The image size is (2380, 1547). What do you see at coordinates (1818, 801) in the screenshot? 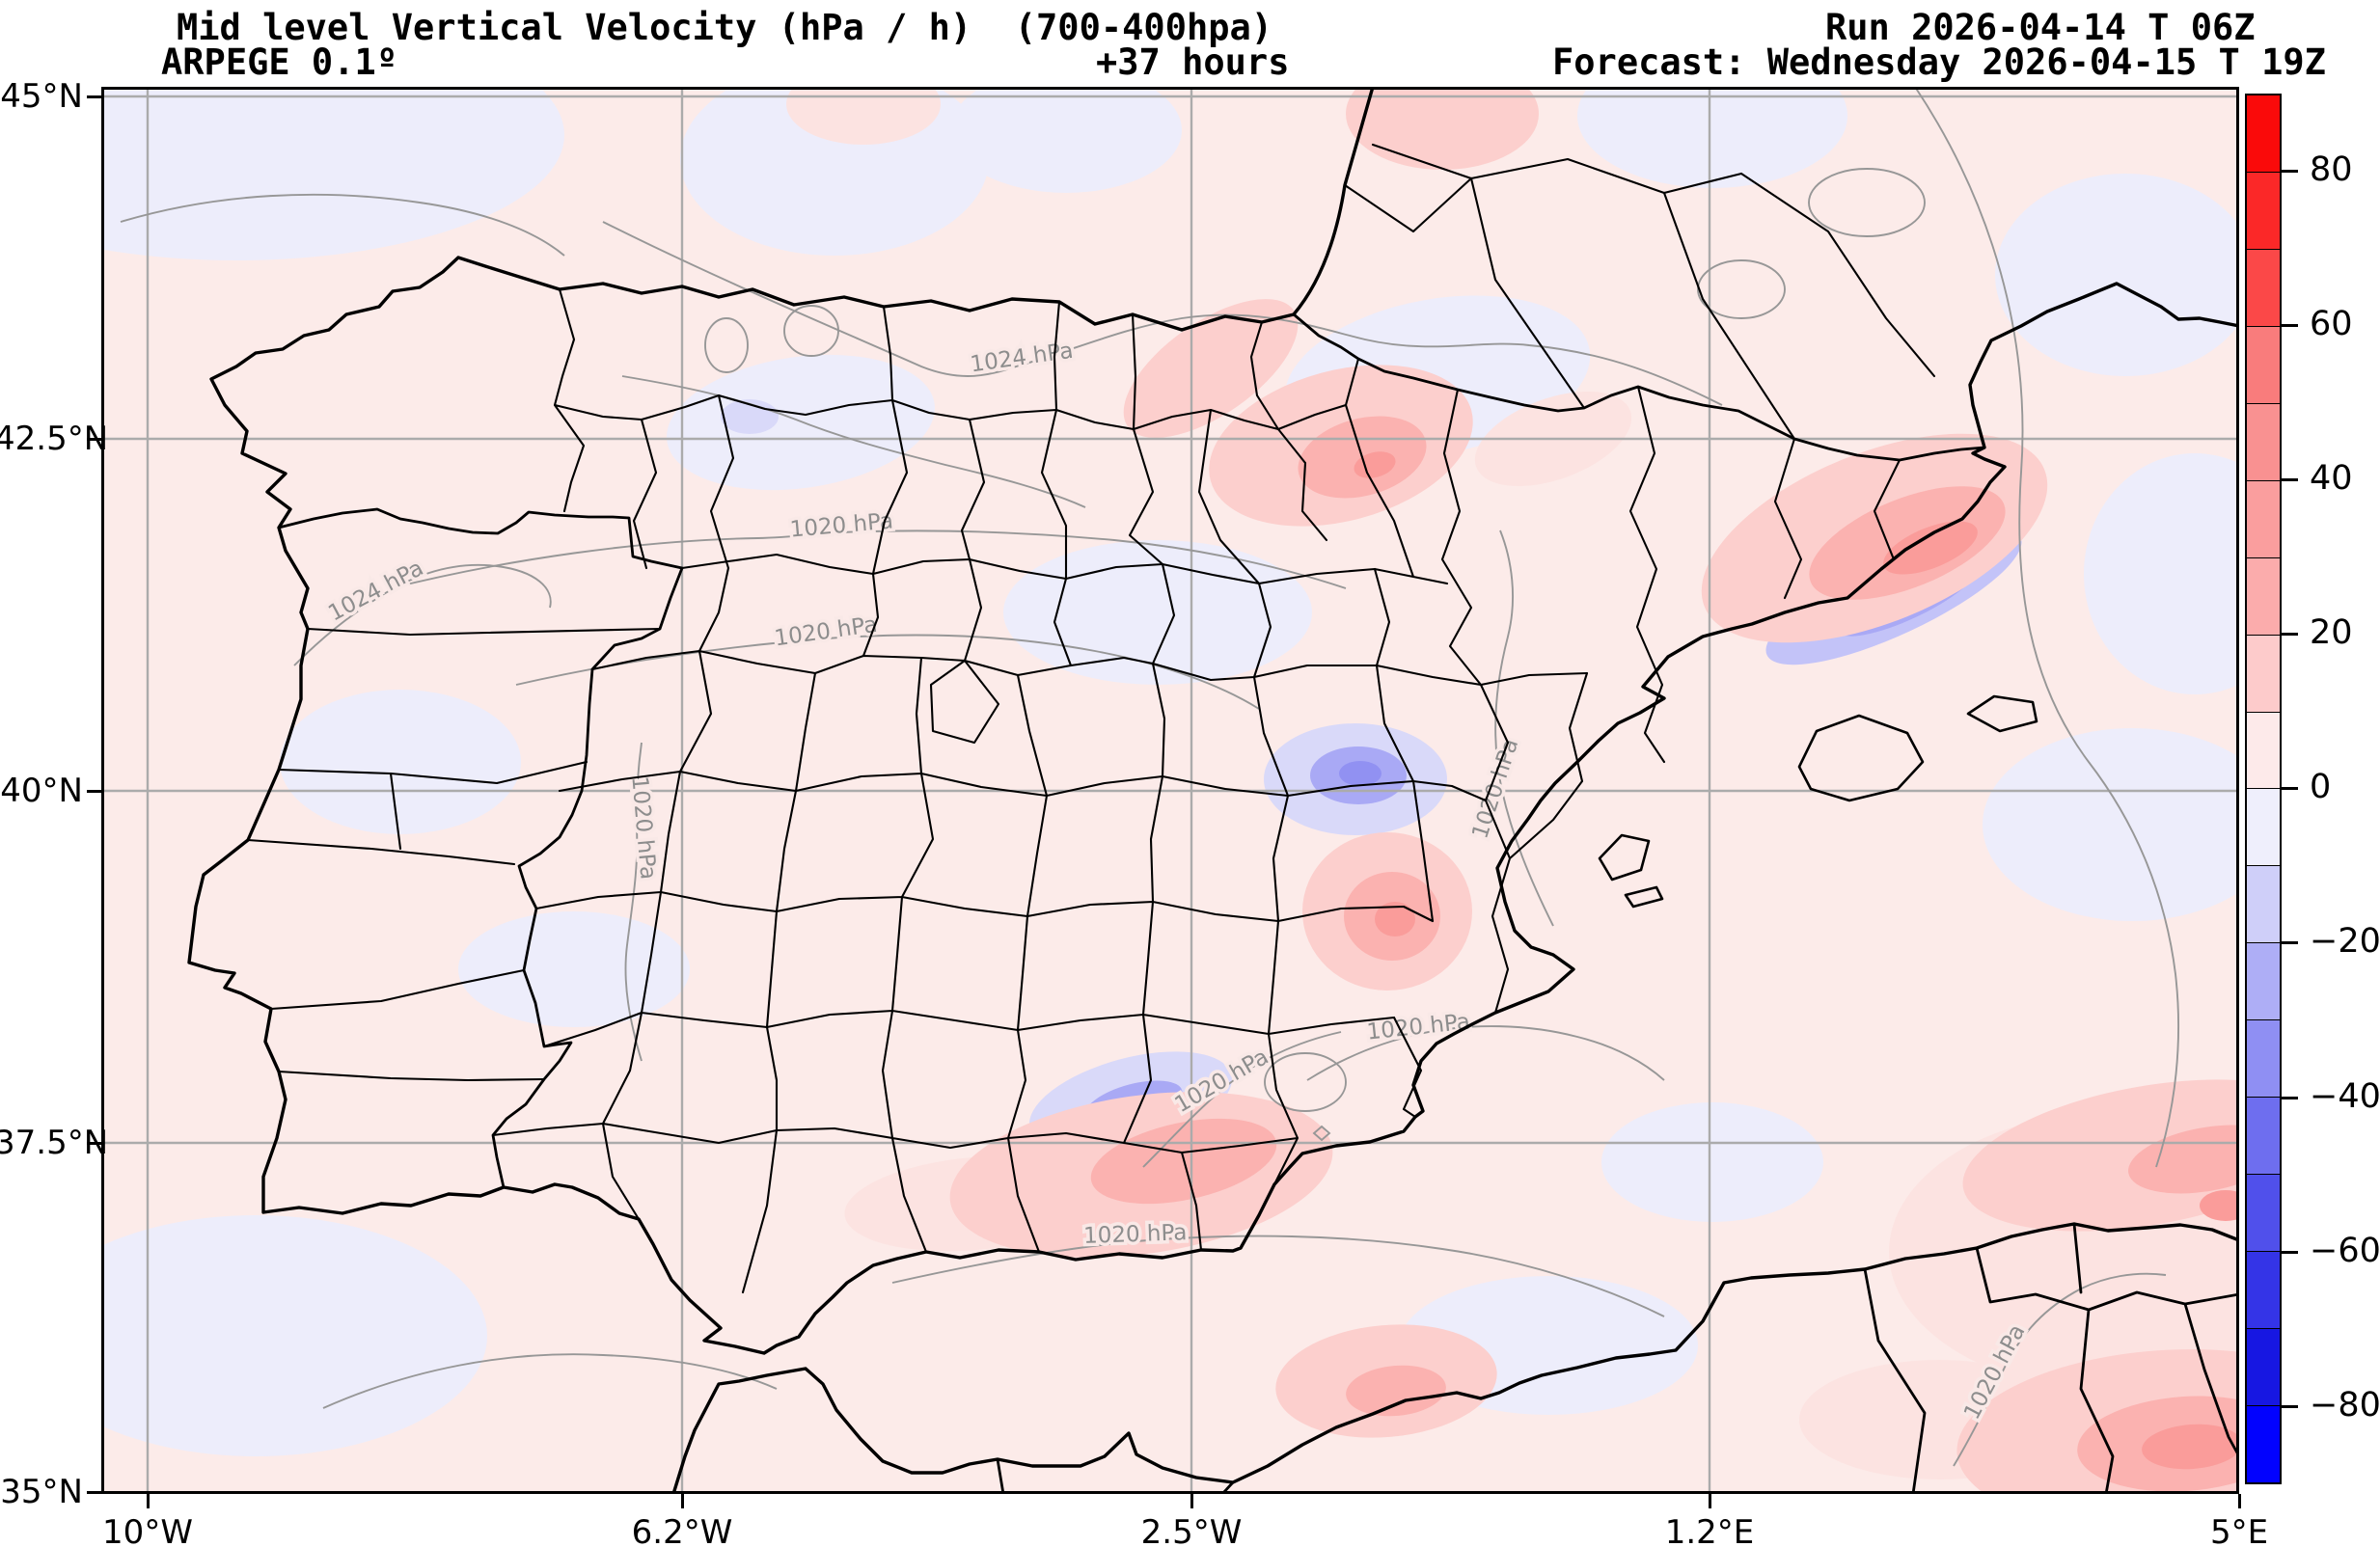
I see `balearic-islands` at bounding box center [1818, 801].